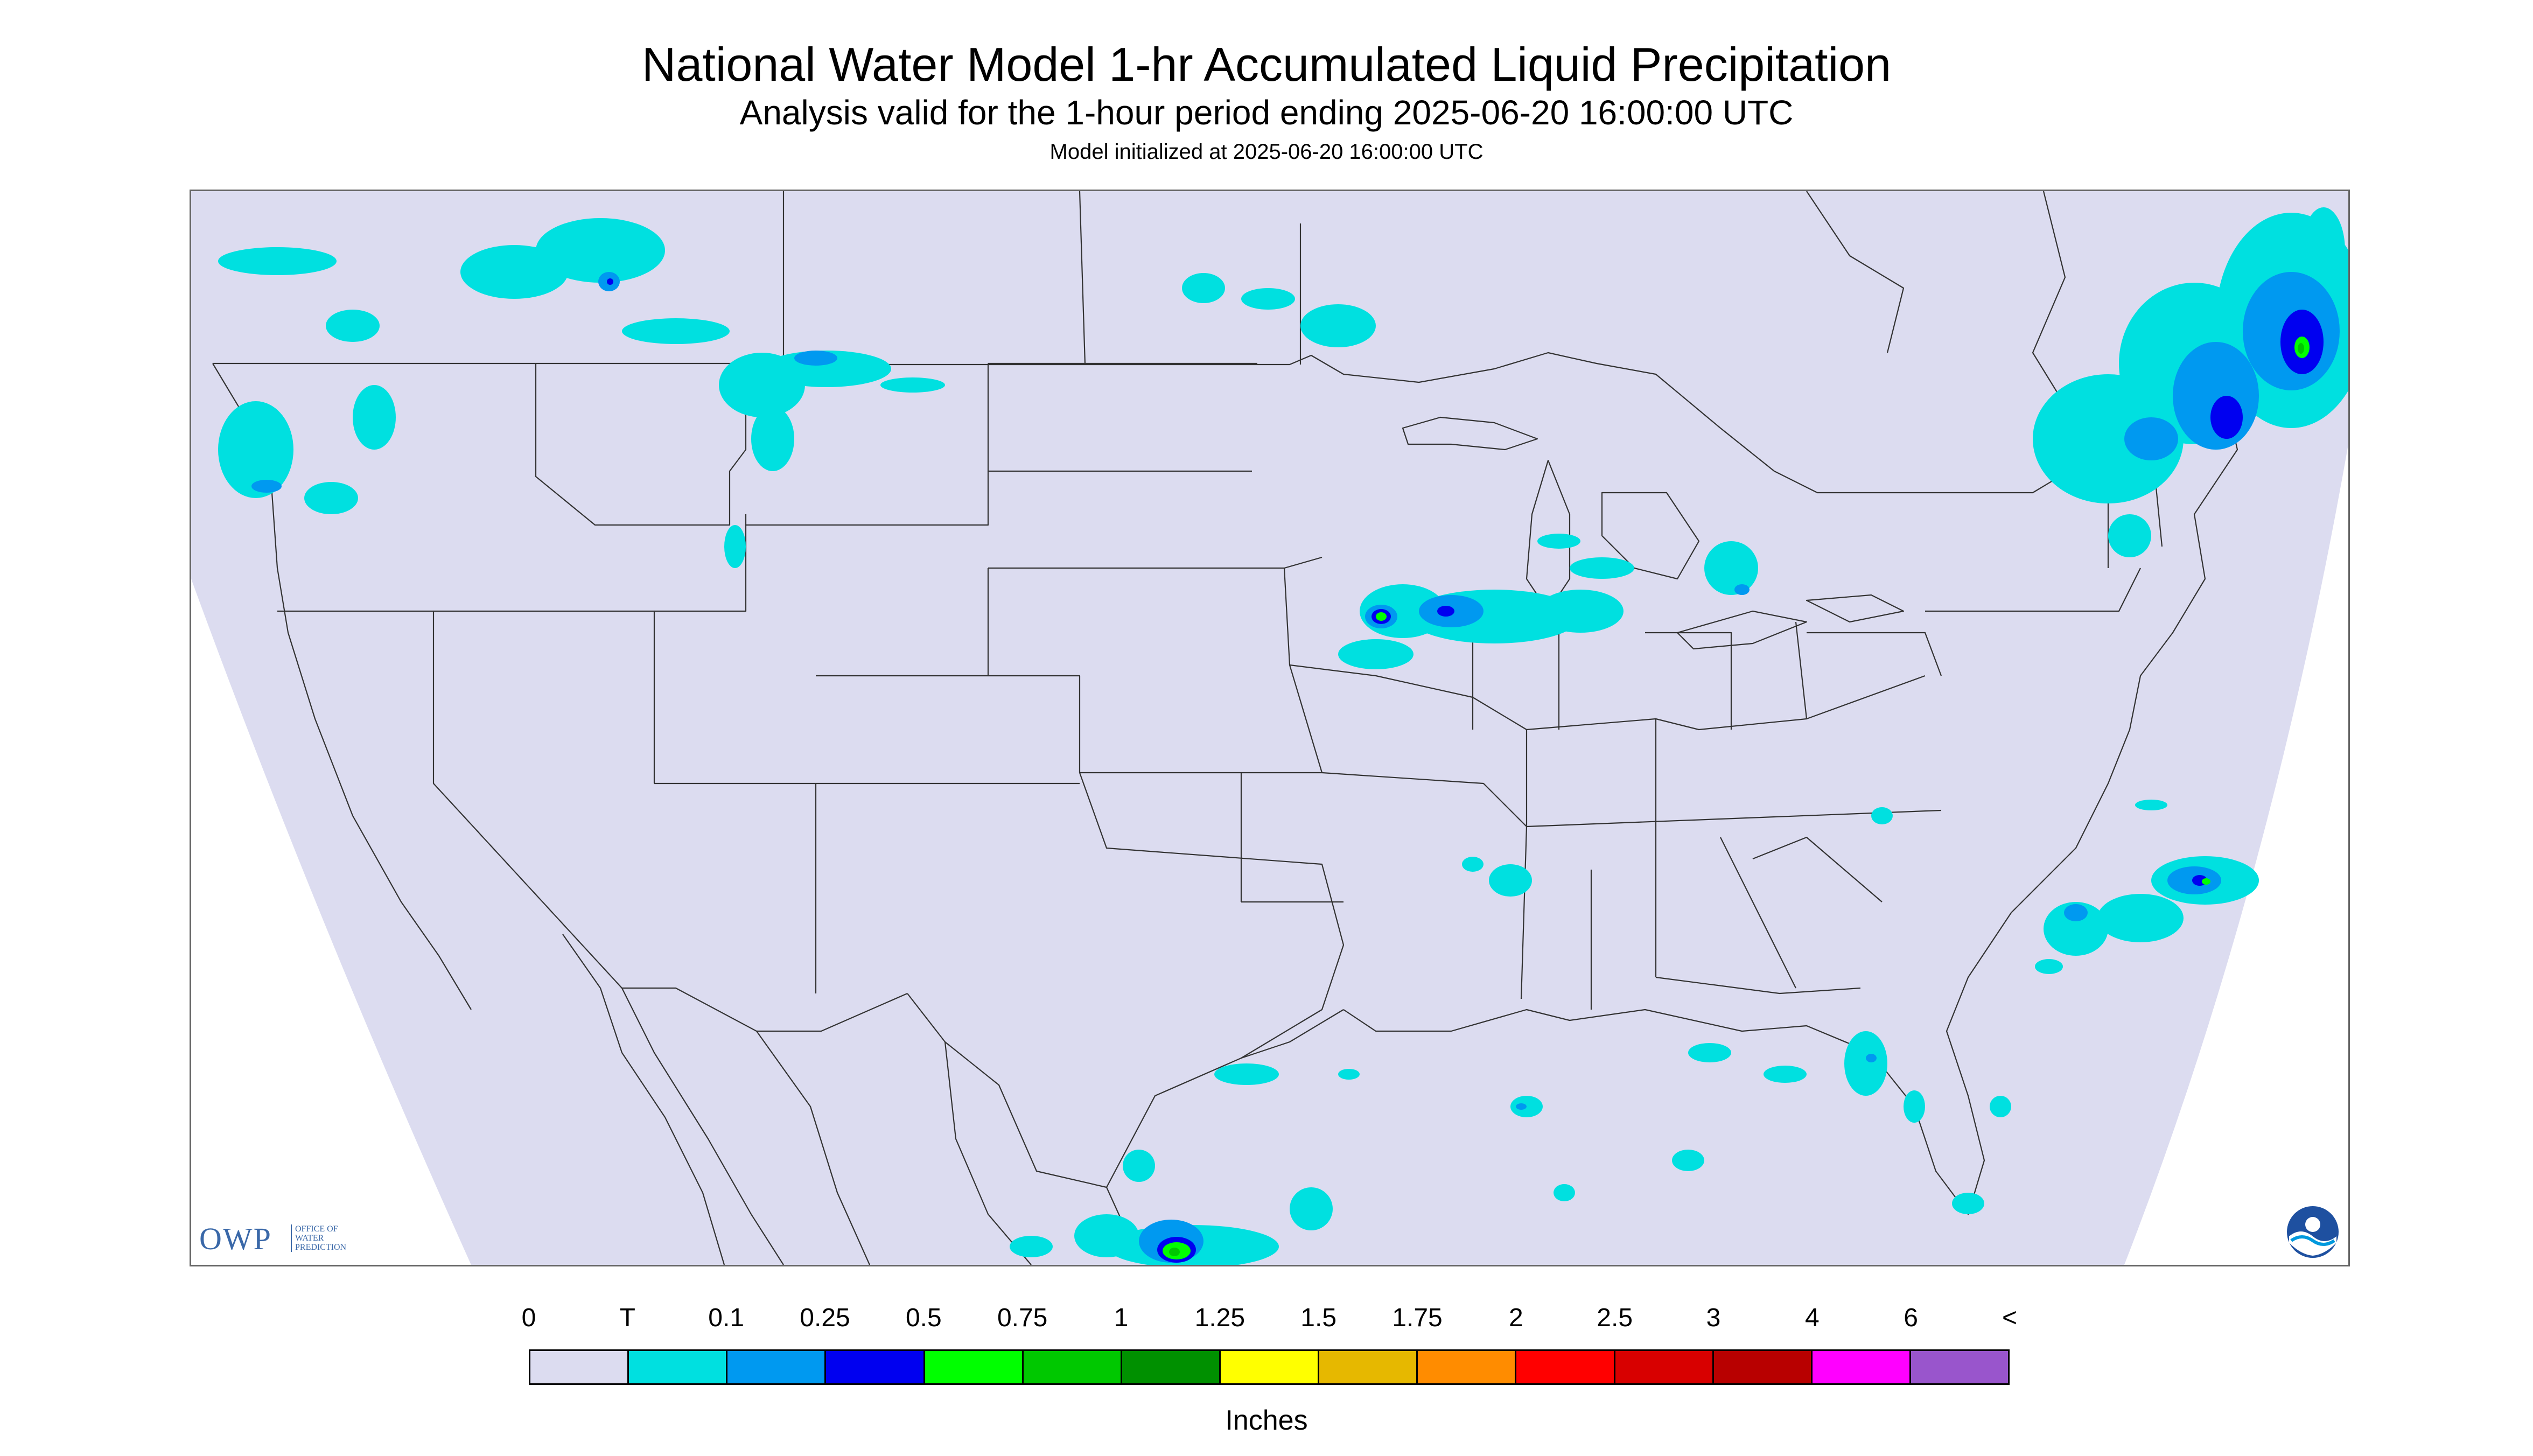  I want to click on legend-label: 0.75, so click(1023, 1318).